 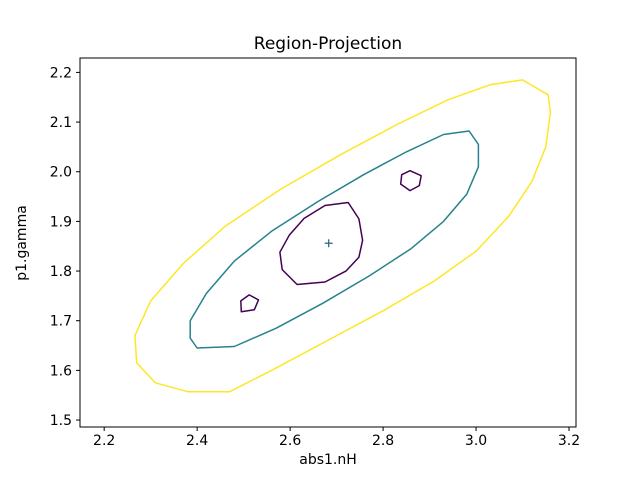 What do you see at coordinates (104, 441) in the screenshot?
I see `x-tick-label: 2.2` at bounding box center [104, 441].